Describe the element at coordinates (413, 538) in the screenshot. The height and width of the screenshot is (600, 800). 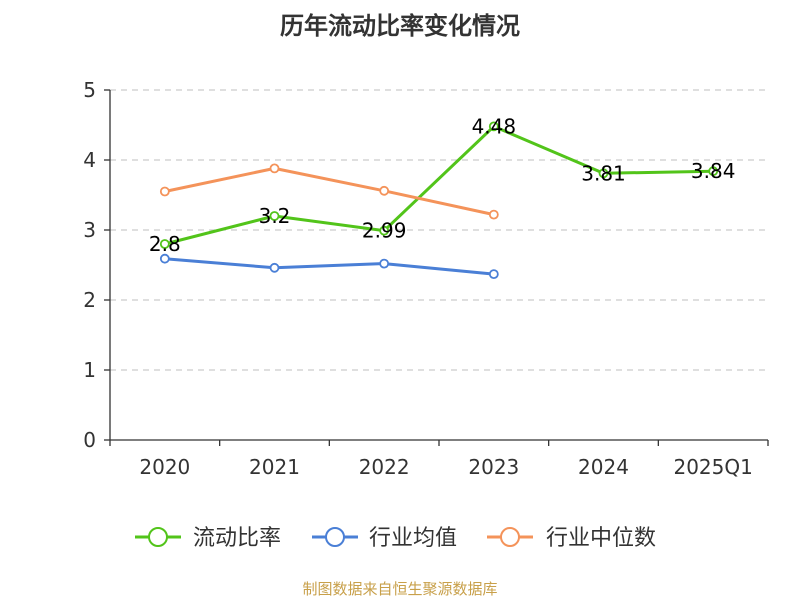
I see `legend-label: 行业均值` at that location.